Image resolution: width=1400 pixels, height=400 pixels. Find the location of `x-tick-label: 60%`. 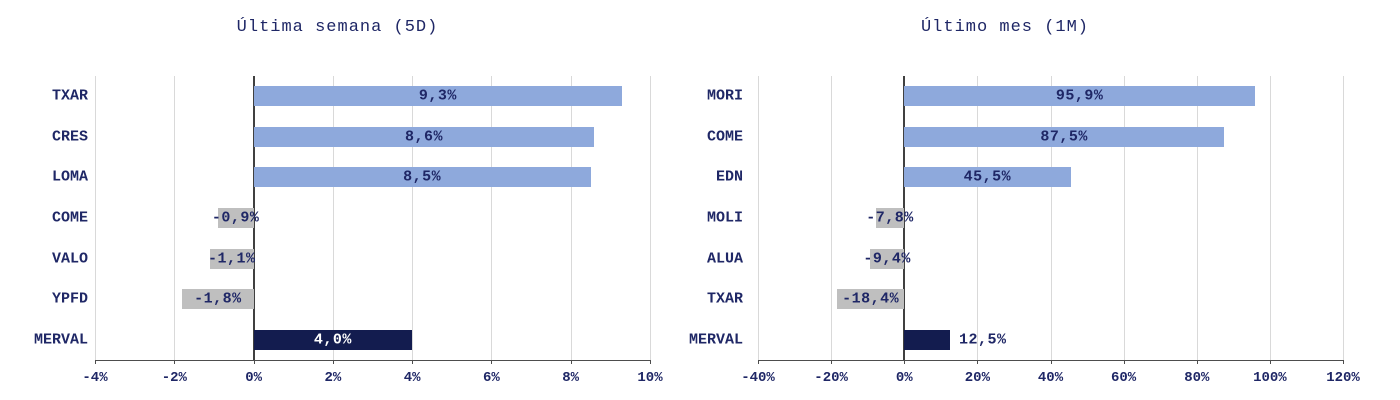

x-tick-label: 60% is located at coordinates (1123, 378).